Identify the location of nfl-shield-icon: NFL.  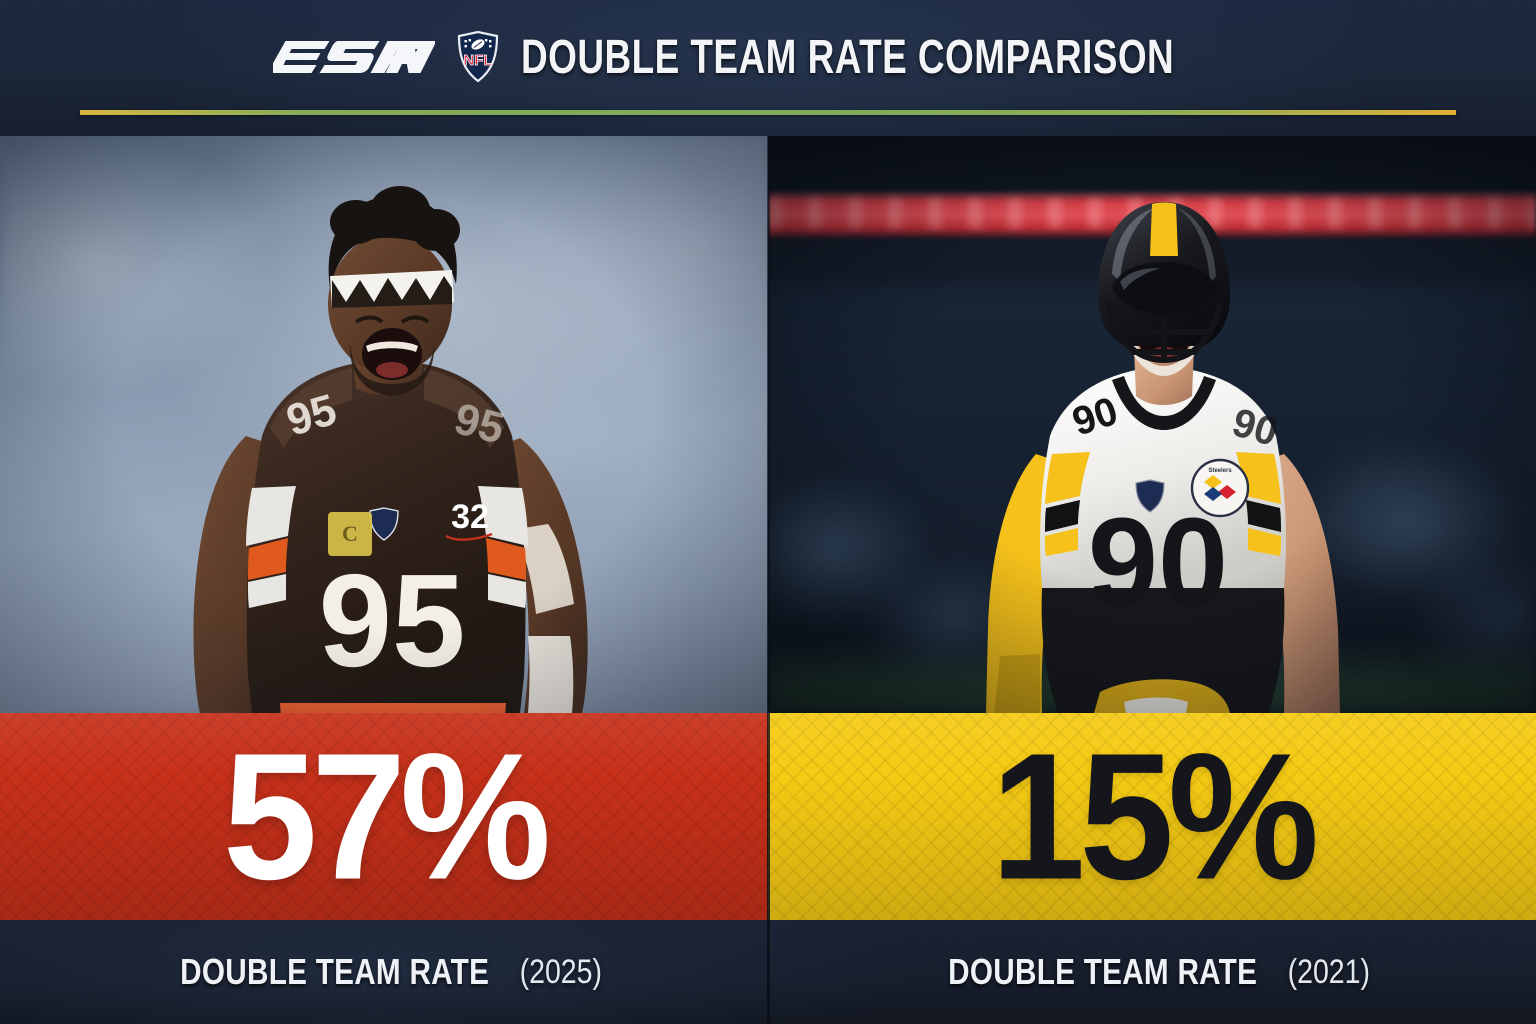
(478, 57).